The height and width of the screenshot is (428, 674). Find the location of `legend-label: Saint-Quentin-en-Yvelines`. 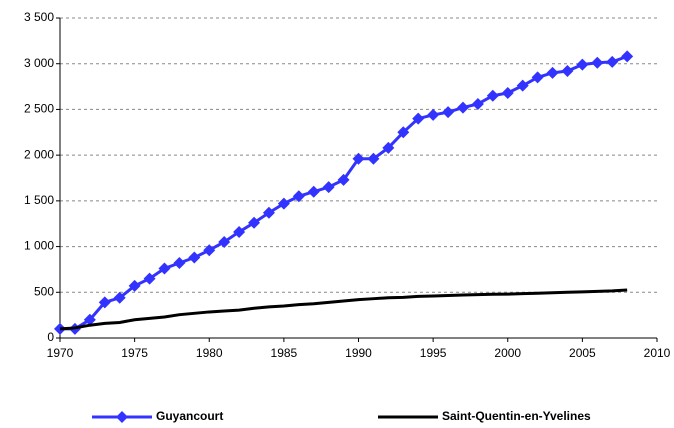

legend-label: Saint-Quentin-en-Yvelines is located at coordinates (516, 416).